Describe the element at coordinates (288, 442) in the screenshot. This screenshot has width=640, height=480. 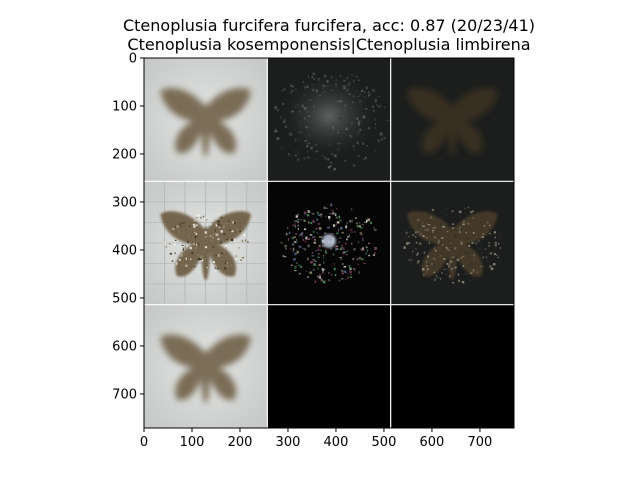
I see `x-tick-label: 300` at that location.